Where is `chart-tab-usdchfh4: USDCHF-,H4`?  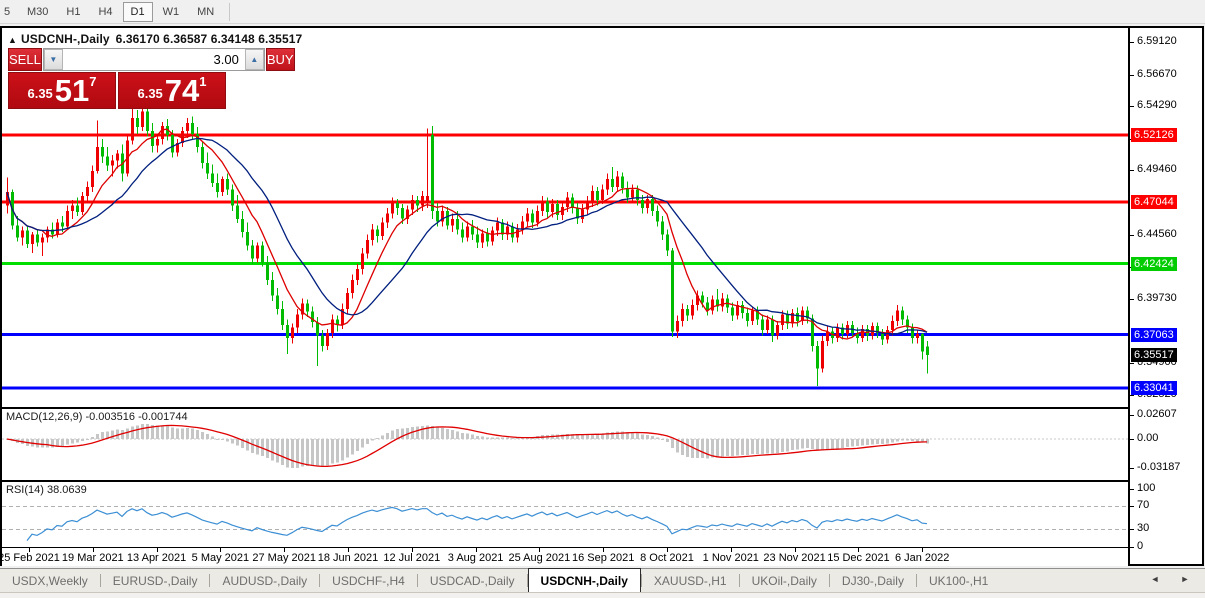
chart-tab-usdchfh4: USDCHF-,H4 is located at coordinates (368, 580).